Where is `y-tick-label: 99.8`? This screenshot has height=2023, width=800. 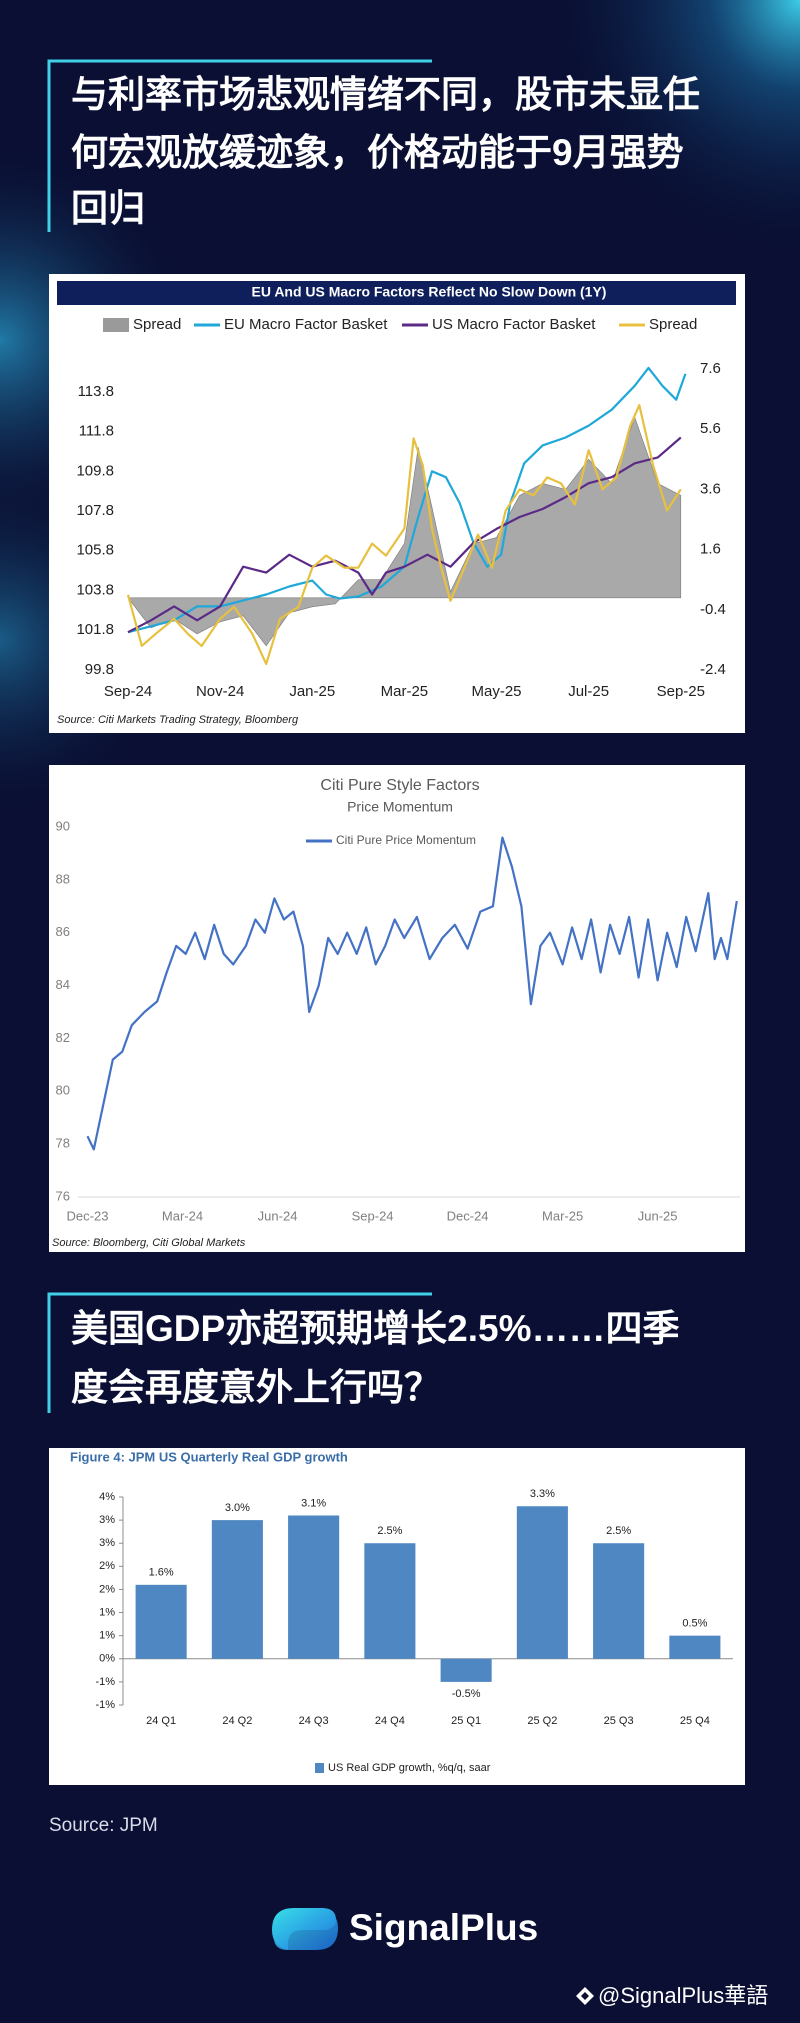 y-tick-label: 99.8 is located at coordinates (99, 669).